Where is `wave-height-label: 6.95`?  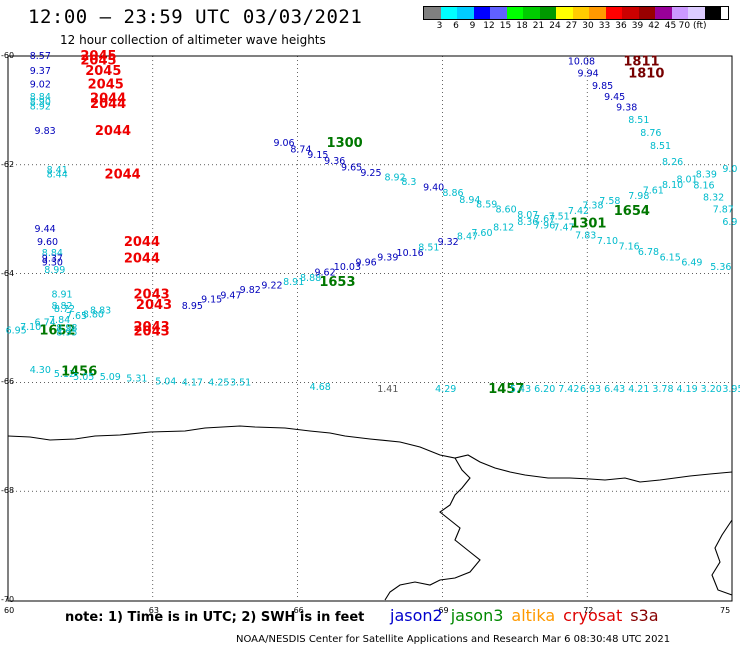 wave-height-label: 6.95 is located at coordinates (16, 331).